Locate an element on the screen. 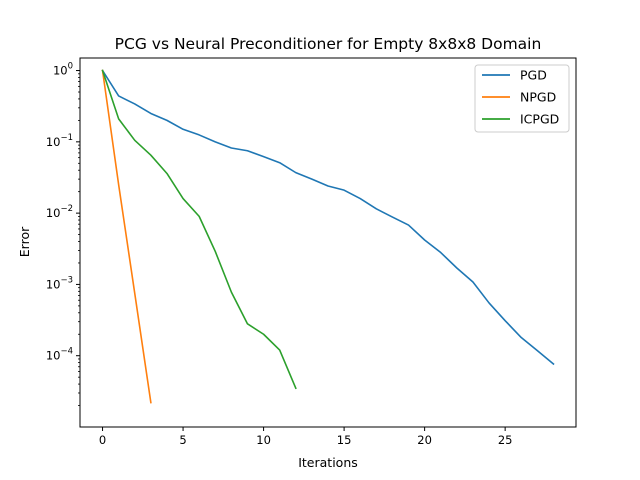 Image resolution: width=640 pixels, height=480 pixels. x-tick-label: 5 is located at coordinates (182, 440).